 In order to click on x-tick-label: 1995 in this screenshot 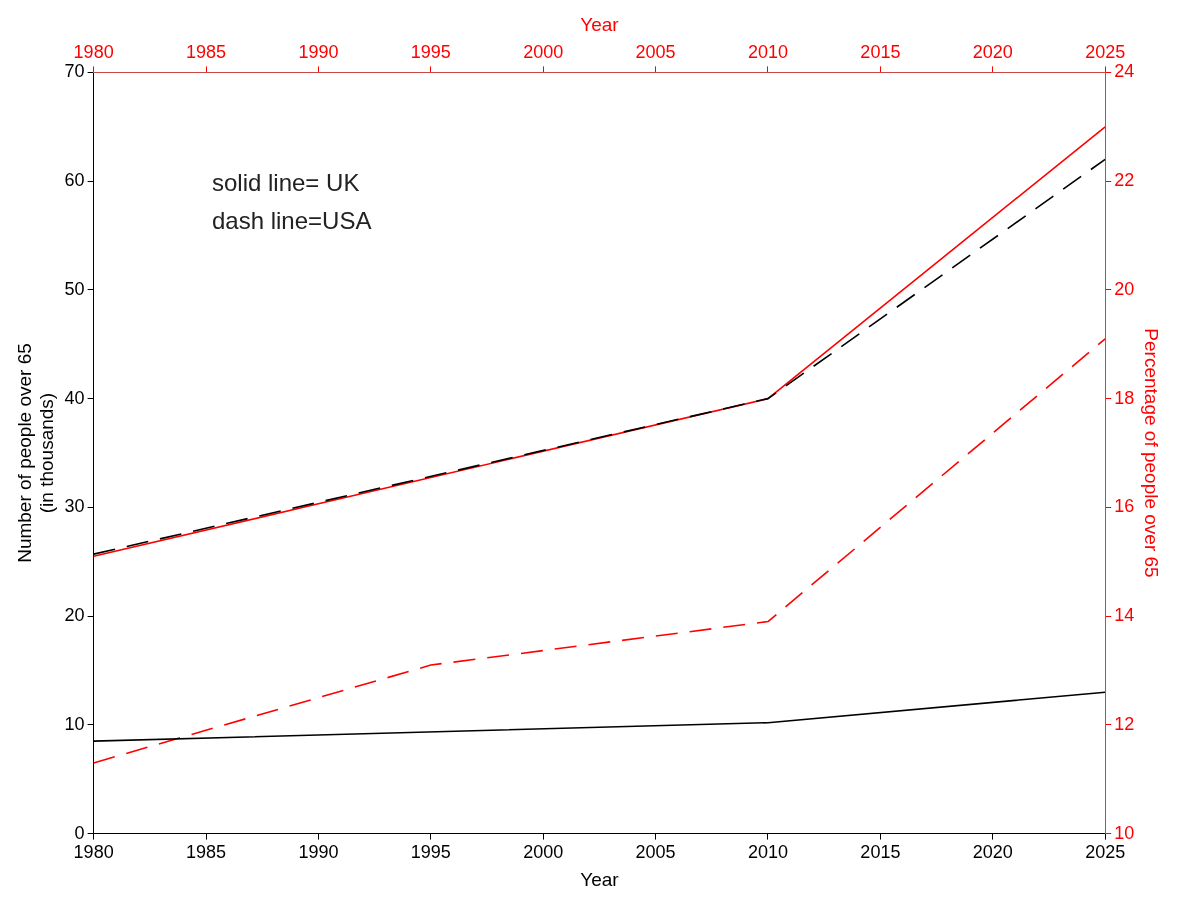, I will do `click(430, 852)`.